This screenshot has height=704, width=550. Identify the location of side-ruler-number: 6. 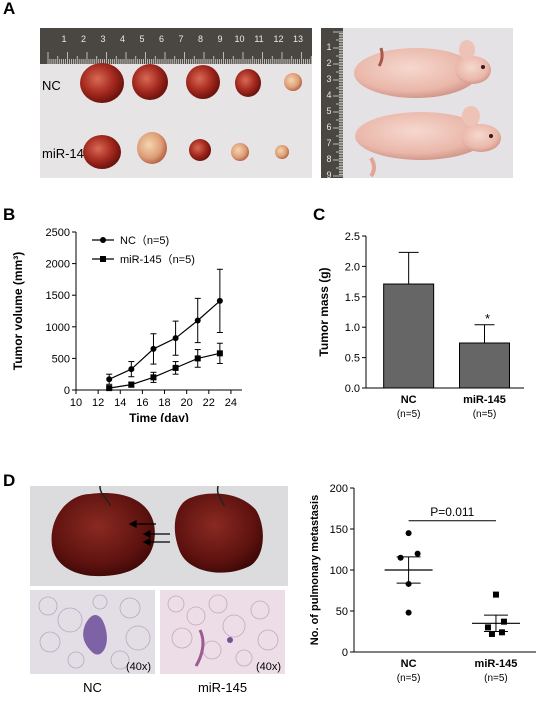
(328, 127).